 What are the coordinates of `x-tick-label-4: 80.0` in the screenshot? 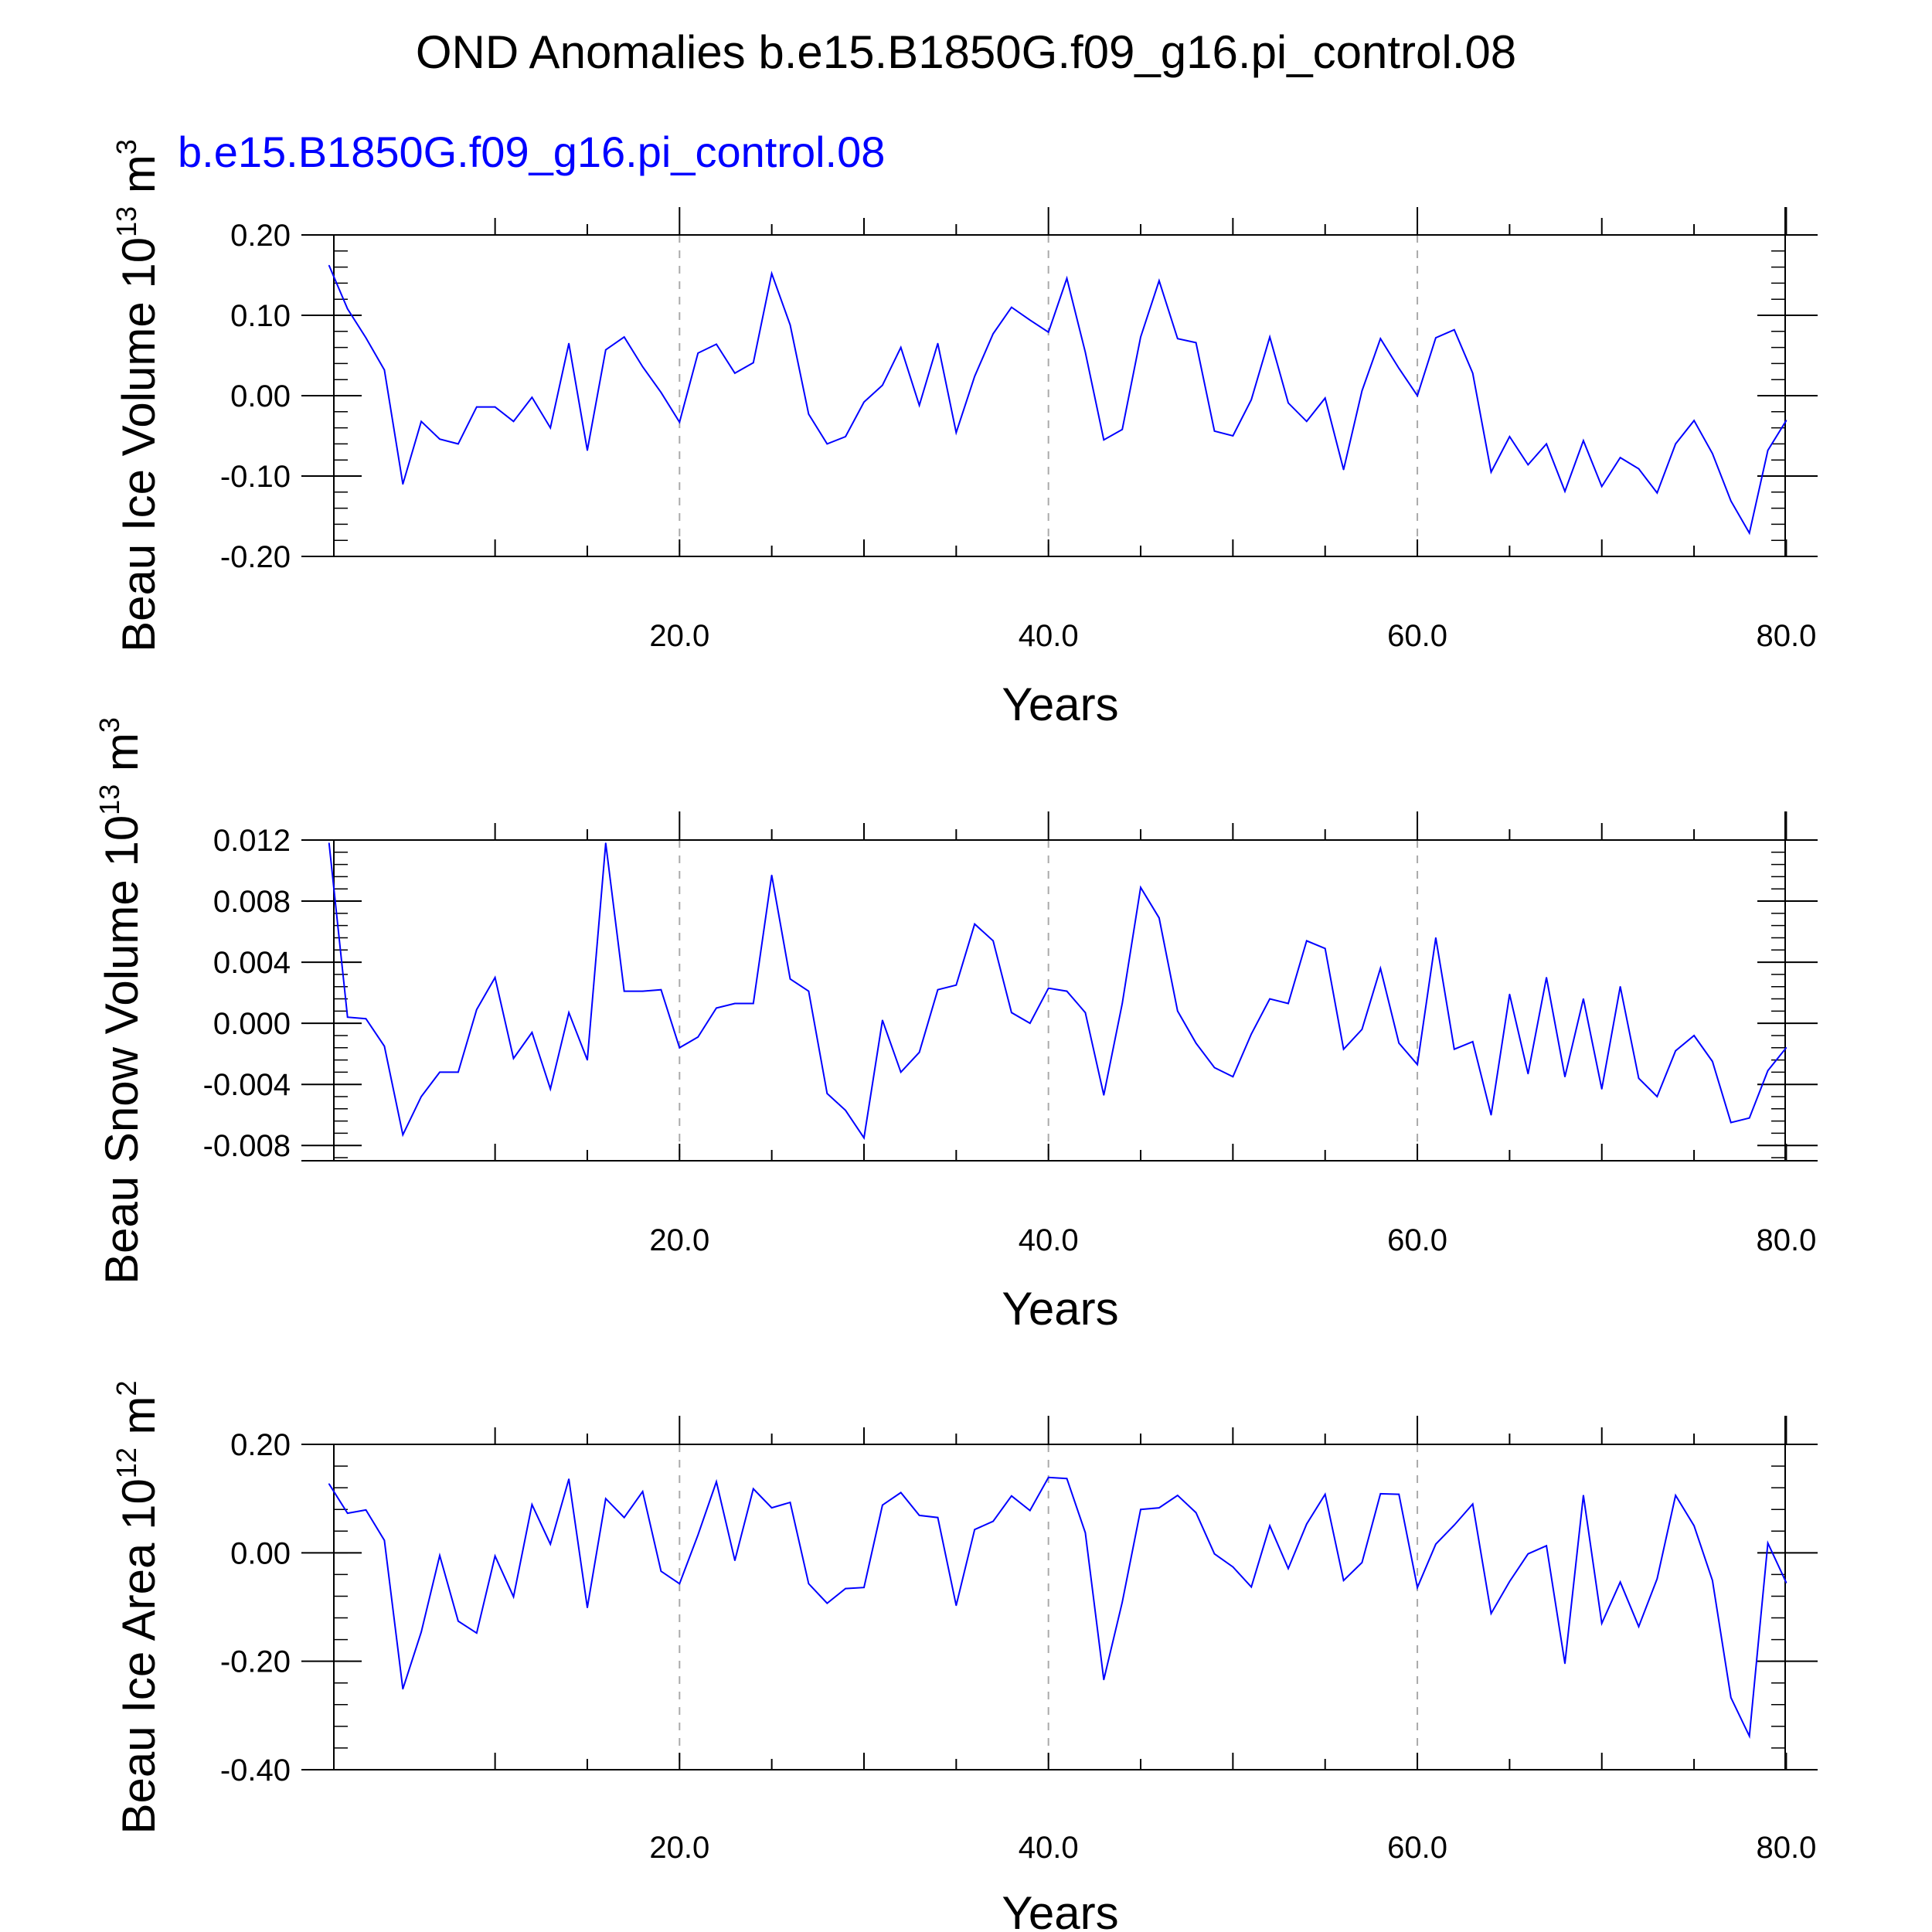 It's located at (1786, 1240).